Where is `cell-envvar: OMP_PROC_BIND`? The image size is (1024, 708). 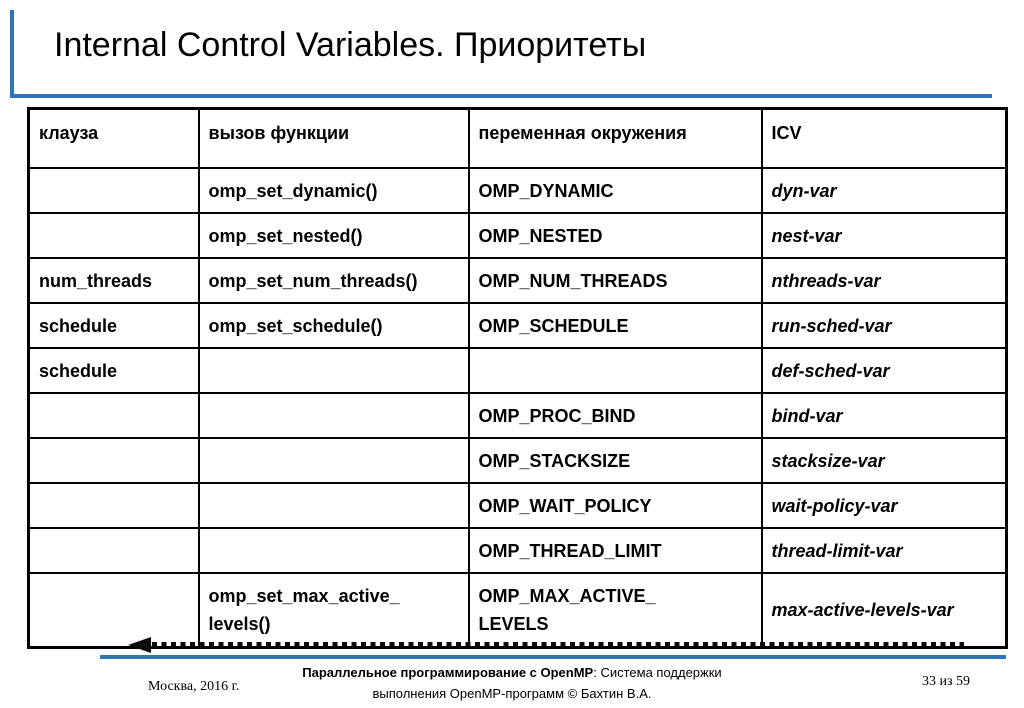
cell-envvar: OMP_PROC_BIND is located at coordinates (615, 415).